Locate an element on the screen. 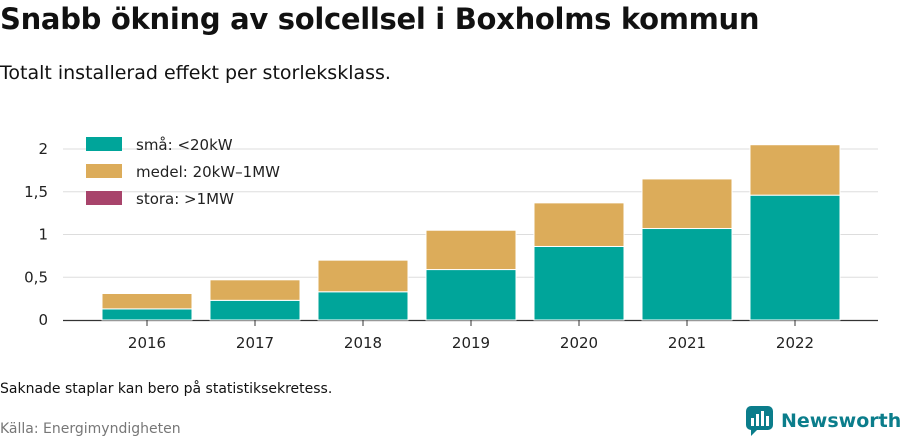  legend: små: <20kW medel: 20kW–1MW stora: >1MW is located at coordinates (183, 172).